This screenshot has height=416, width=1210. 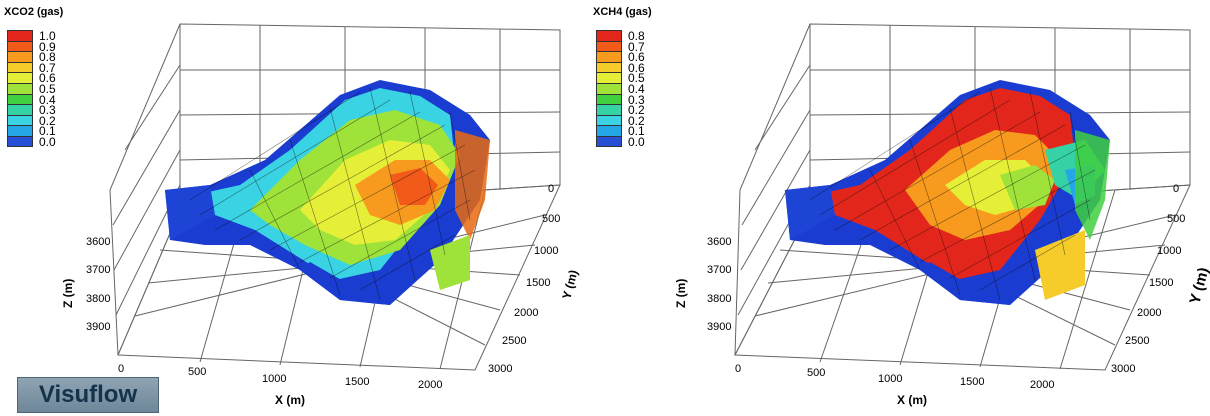 What do you see at coordinates (622, 12) in the screenshot?
I see `legend-title: XCH4 (gas)` at bounding box center [622, 12].